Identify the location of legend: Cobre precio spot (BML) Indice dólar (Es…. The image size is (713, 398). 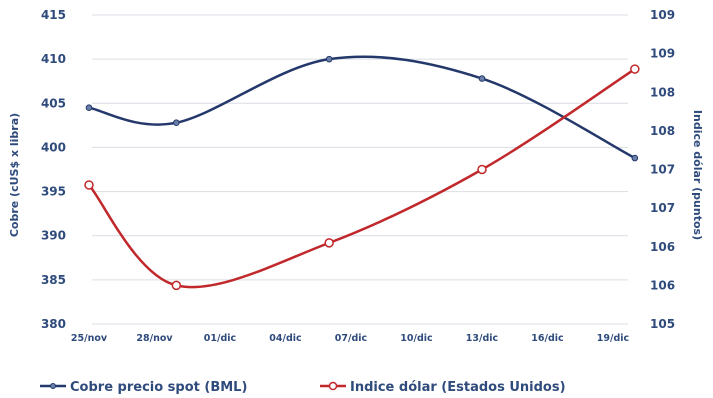
(303, 387).